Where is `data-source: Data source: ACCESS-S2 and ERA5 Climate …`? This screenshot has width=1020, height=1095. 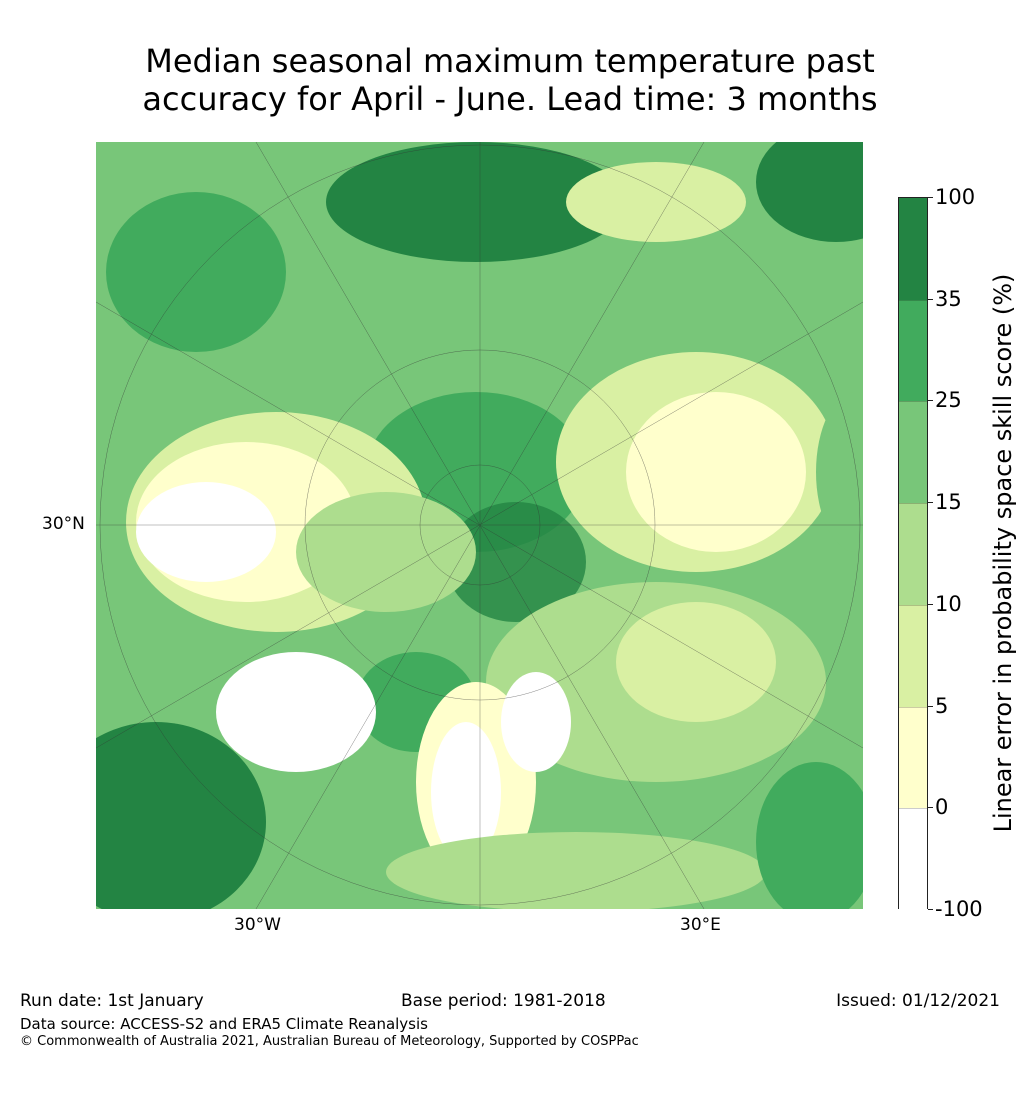
data-source: Data source: ACCESS-S2 and ERA5 Climate … is located at coordinates (224, 1024).